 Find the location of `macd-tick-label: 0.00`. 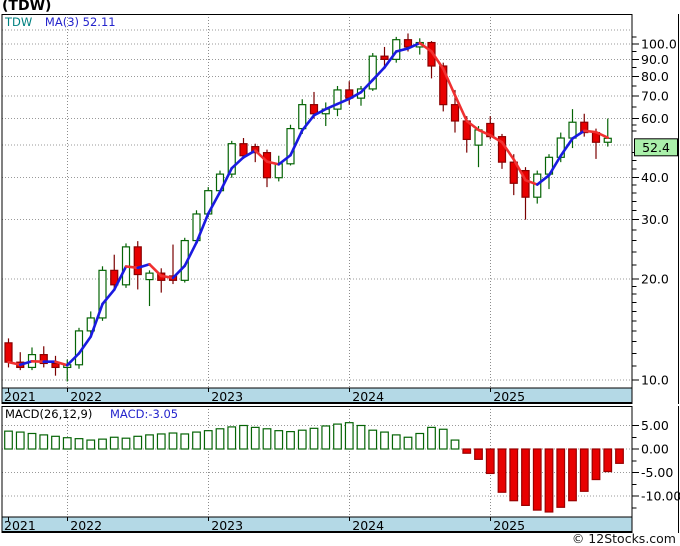

macd-tick-label: 0.00 is located at coordinates (655, 449).